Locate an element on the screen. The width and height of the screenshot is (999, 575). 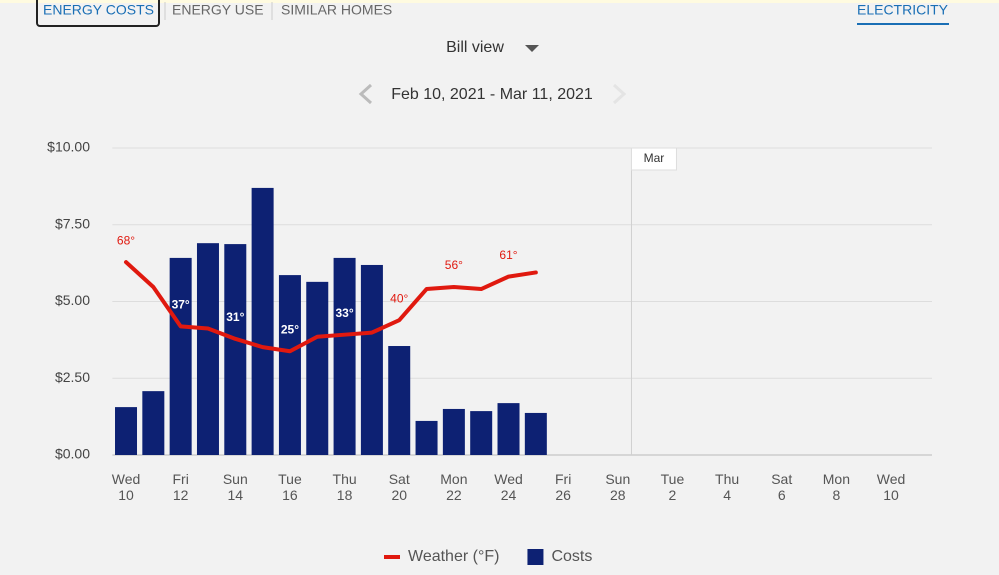
x-tick-label: Thu 18 is located at coordinates (345, 487).